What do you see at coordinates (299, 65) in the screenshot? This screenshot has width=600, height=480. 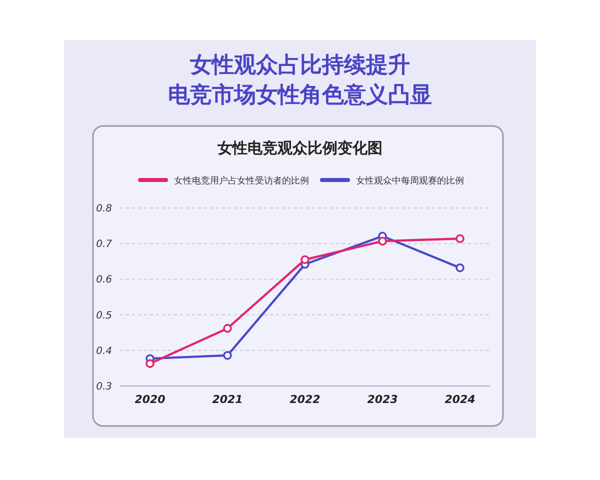 I see `chart-title: 女性观众占比持续提升` at bounding box center [299, 65].